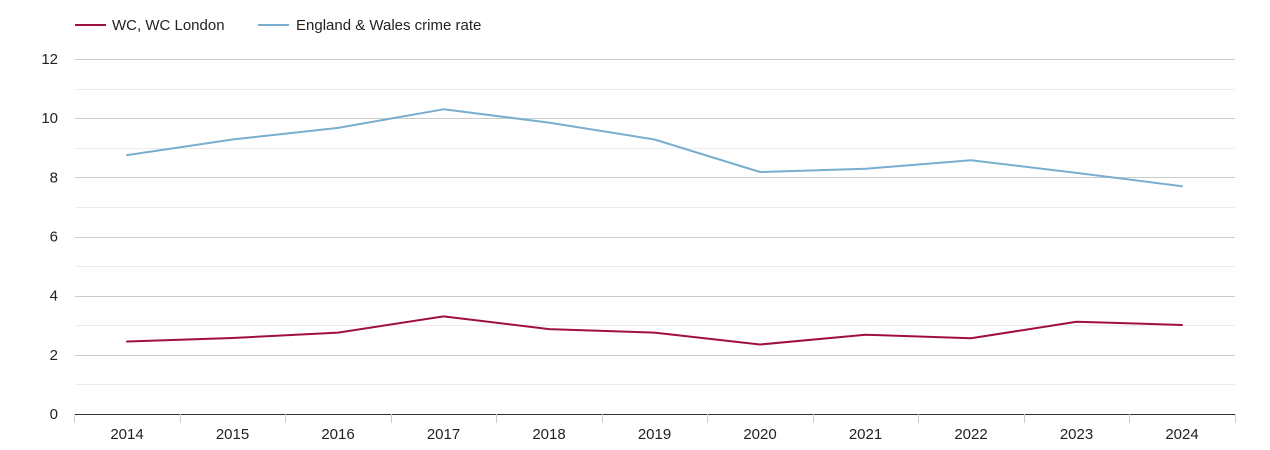  What do you see at coordinates (54, 355) in the screenshot?
I see `y-tick-label: 2` at bounding box center [54, 355].